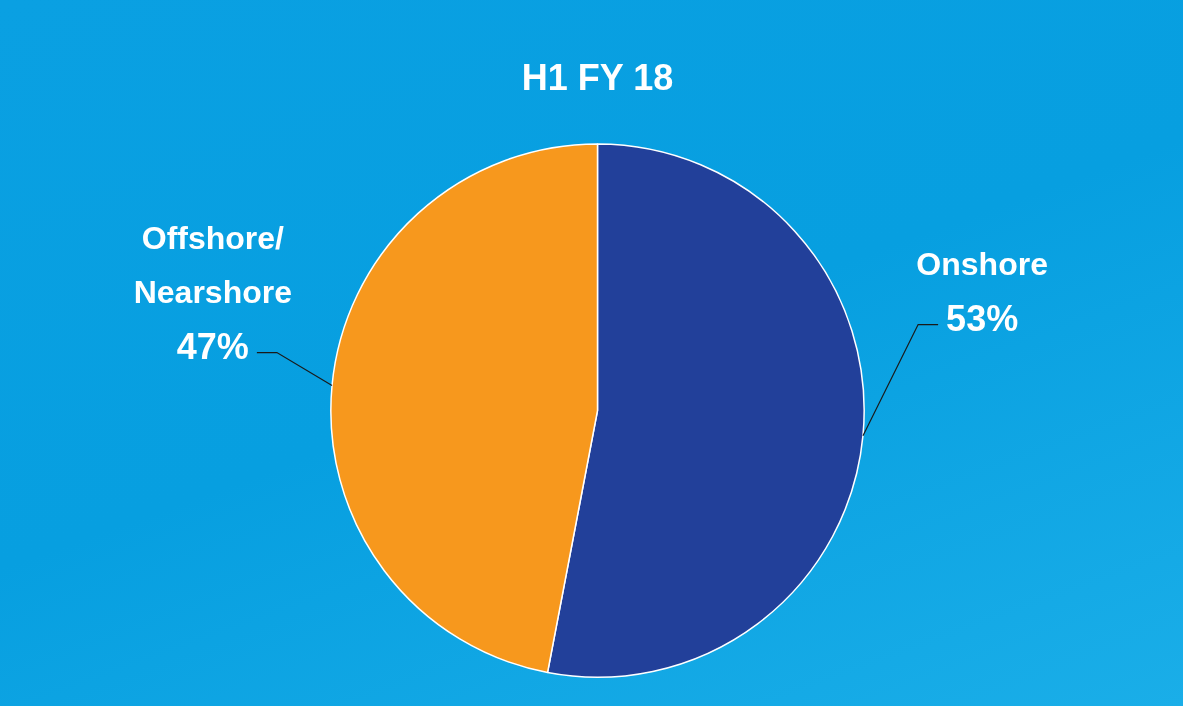  What do you see at coordinates (212, 265) in the screenshot?
I see `slice-label: Offshore/Nearshore` at bounding box center [212, 265].